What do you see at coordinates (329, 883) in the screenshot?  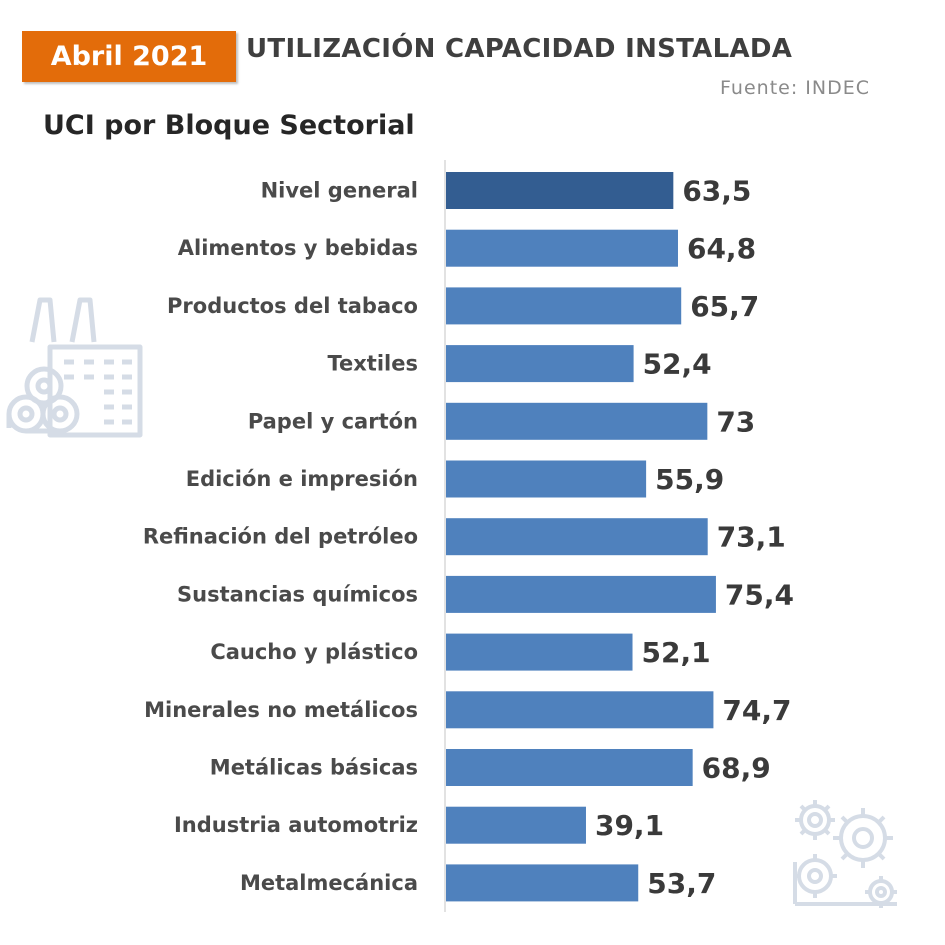 I see `category-label: Metalmecánica` at bounding box center [329, 883].